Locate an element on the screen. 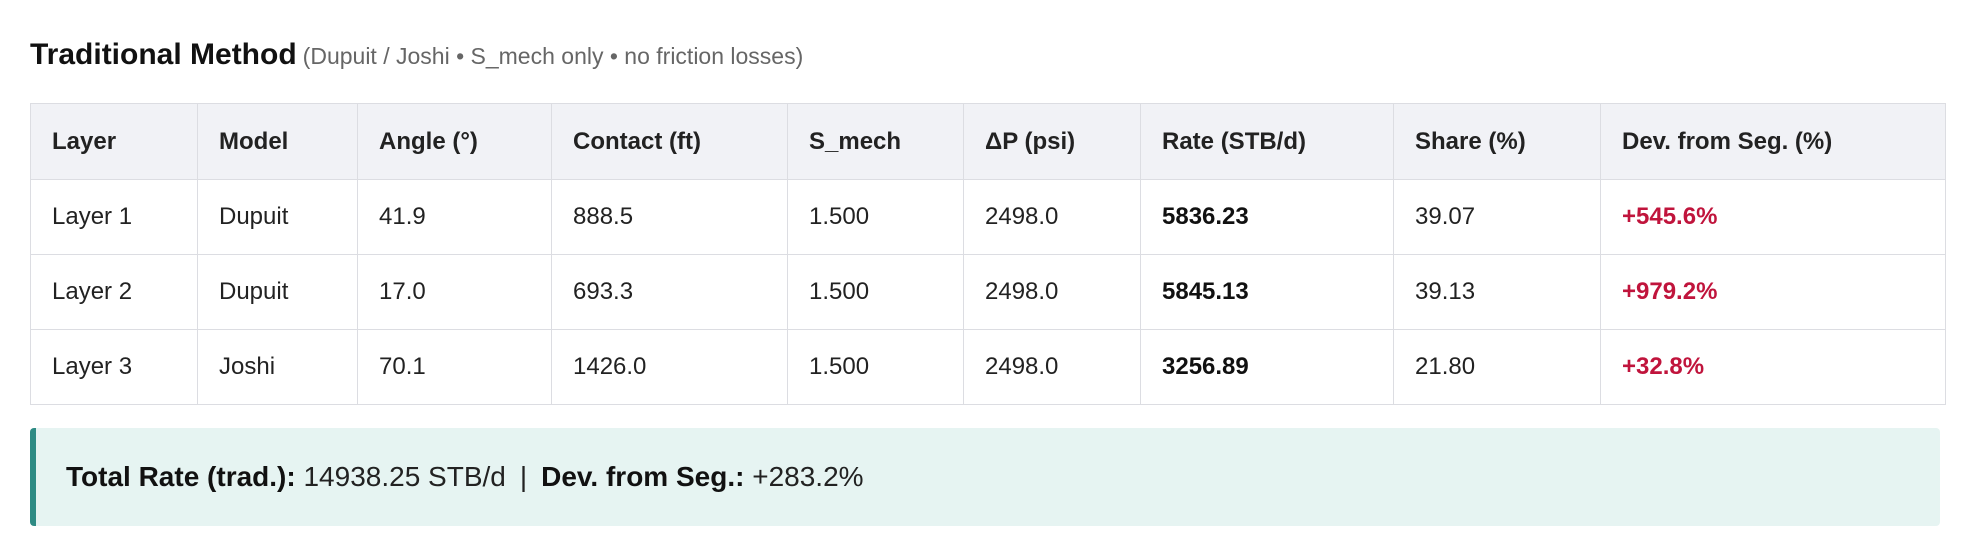 The height and width of the screenshot is (557, 1968). table-cell: 3256.89 is located at coordinates (1267, 367).